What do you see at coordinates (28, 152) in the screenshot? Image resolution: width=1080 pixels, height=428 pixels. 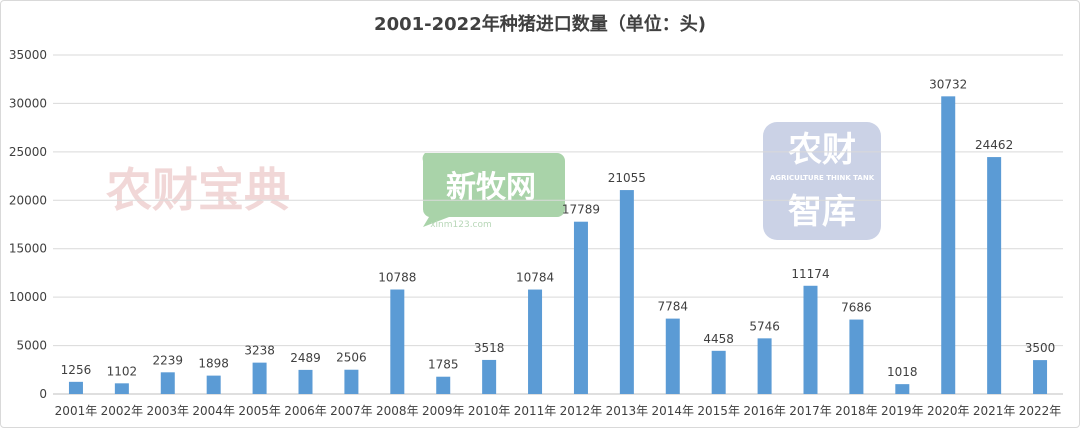 I see `y-tick-label: 25000` at bounding box center [28, 152].